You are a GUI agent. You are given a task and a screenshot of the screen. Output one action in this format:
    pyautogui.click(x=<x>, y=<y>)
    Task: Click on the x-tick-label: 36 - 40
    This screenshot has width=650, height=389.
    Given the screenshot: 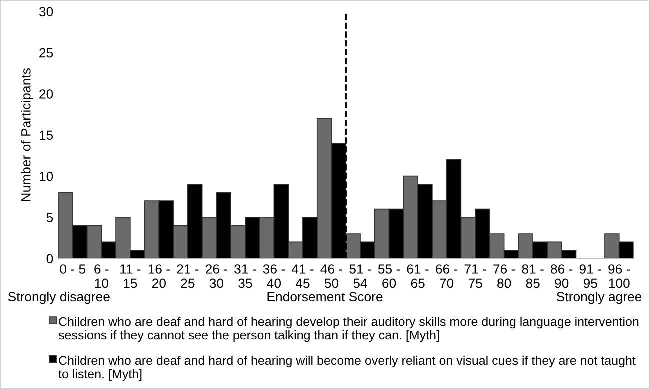 What is the action you would take?
    pyautogui.click(x=274, y=276)
    